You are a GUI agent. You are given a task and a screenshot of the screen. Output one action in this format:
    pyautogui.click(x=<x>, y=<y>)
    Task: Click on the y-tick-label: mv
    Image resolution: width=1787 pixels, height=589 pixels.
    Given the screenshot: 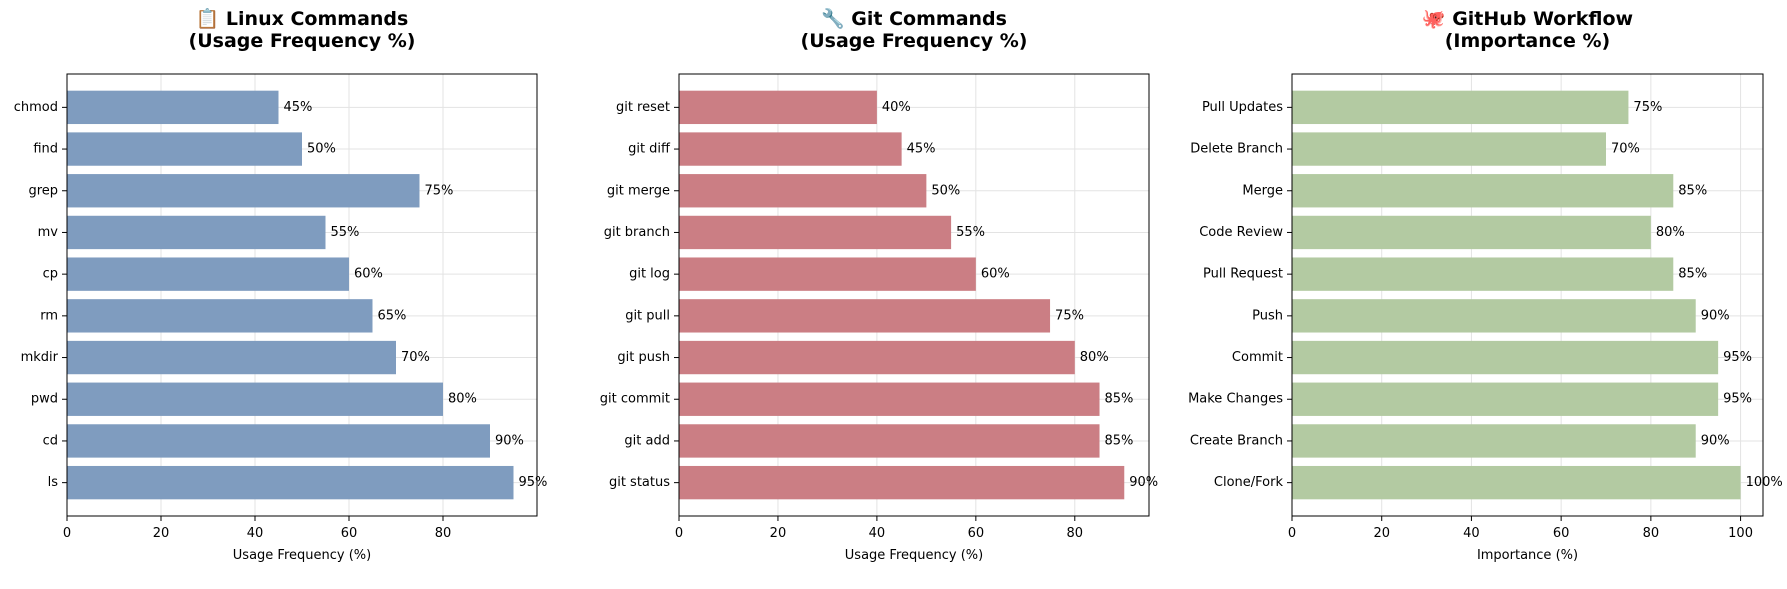 What is the action you would take?
    pyautogui.click(x=48, y=232)
    